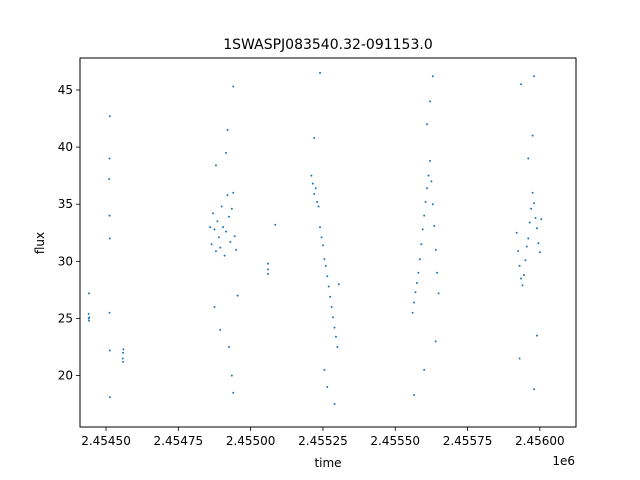  I want to click on y-tick-label: 45, so click(65, 90).